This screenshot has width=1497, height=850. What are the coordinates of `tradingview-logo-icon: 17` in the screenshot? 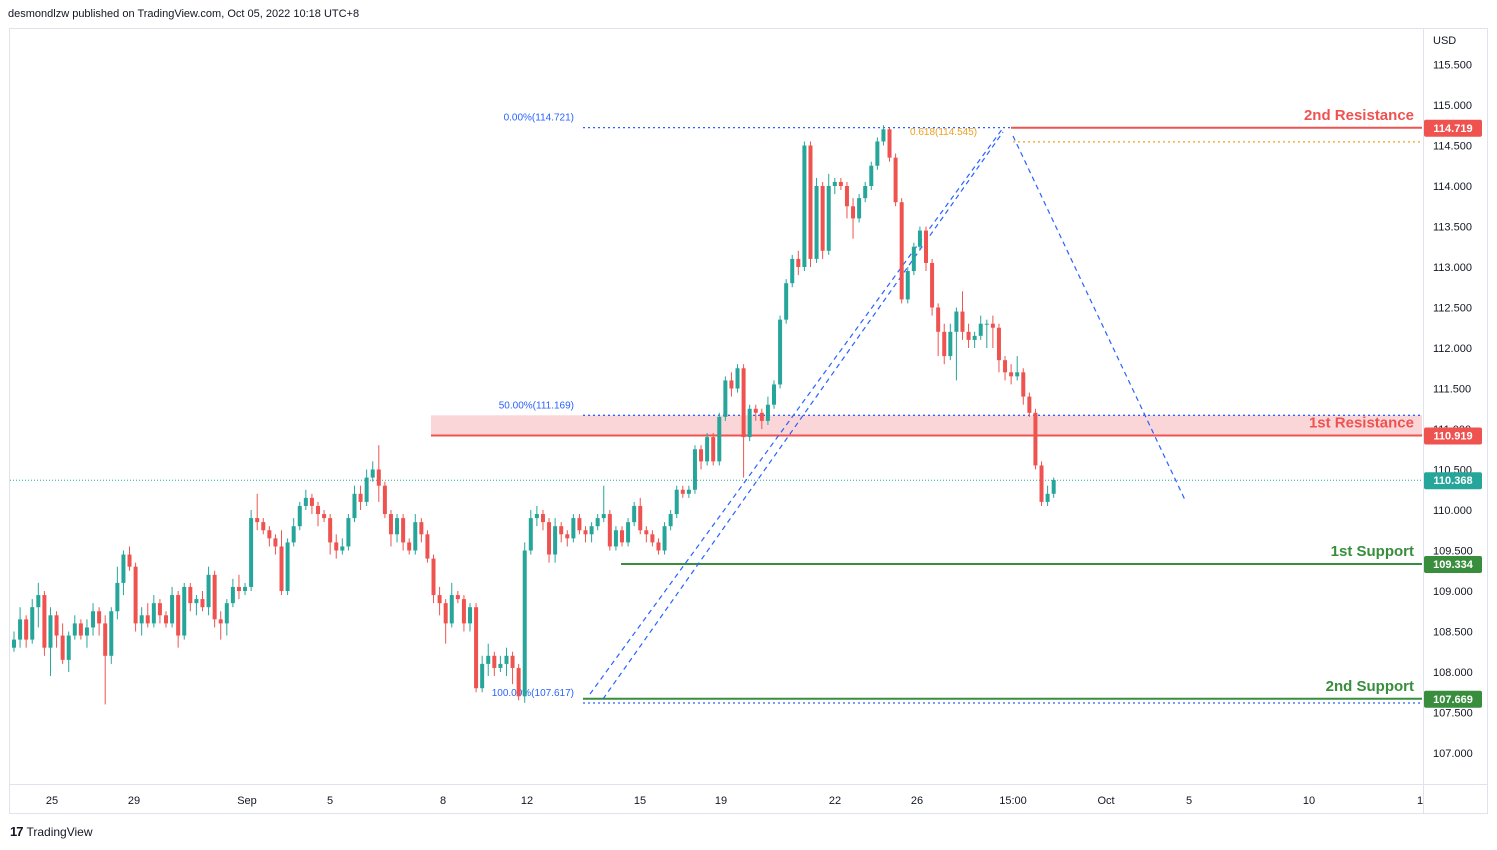 It's located at (17, 831).